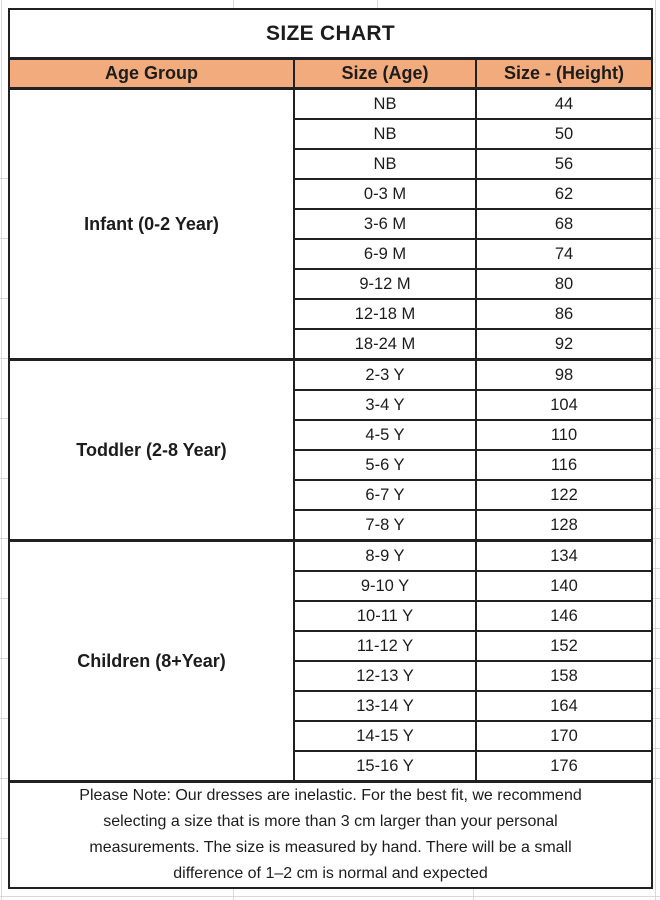 The image size is (660, 900). What do you see at coordinates (385, 646) in the screenshot?
I see `size-cell: 11-12 Y` at bounding box center [385, 646].